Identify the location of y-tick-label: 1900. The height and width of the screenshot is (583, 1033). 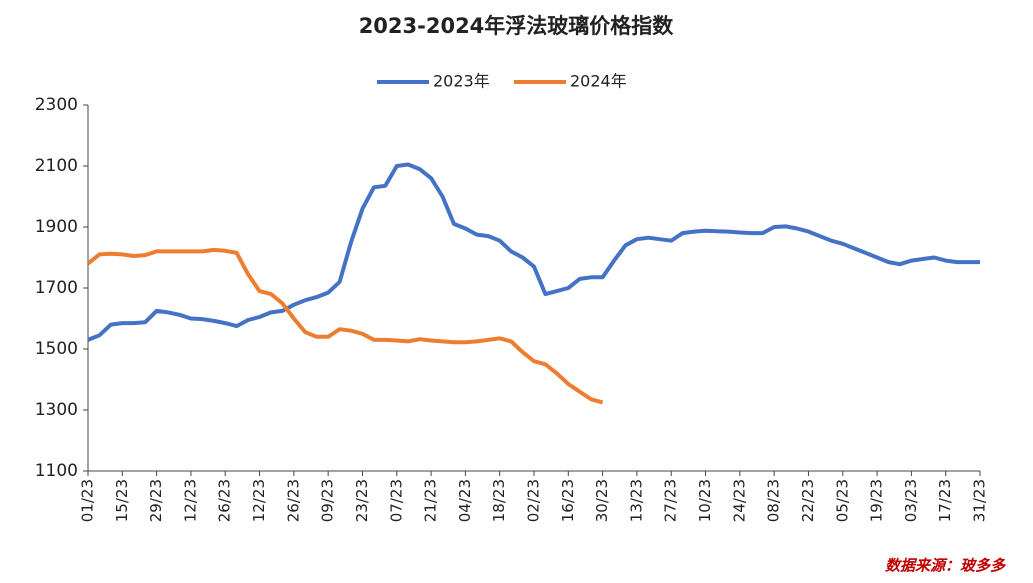
(56, 227).